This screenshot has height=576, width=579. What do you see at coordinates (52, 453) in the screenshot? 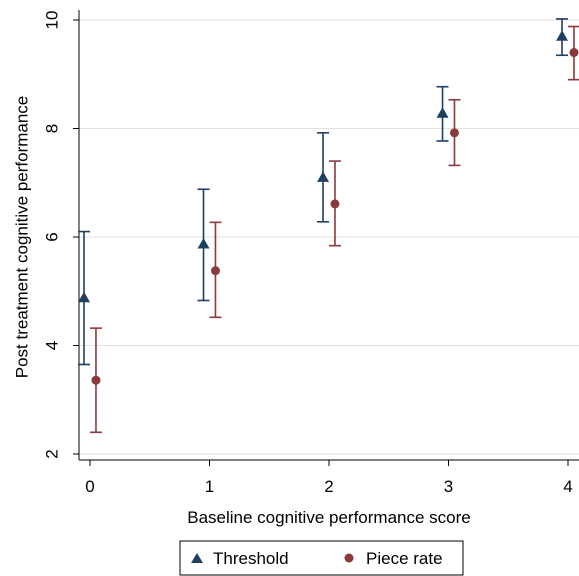
I see `y-tick-label: 2` at bounding box center [52, 453].